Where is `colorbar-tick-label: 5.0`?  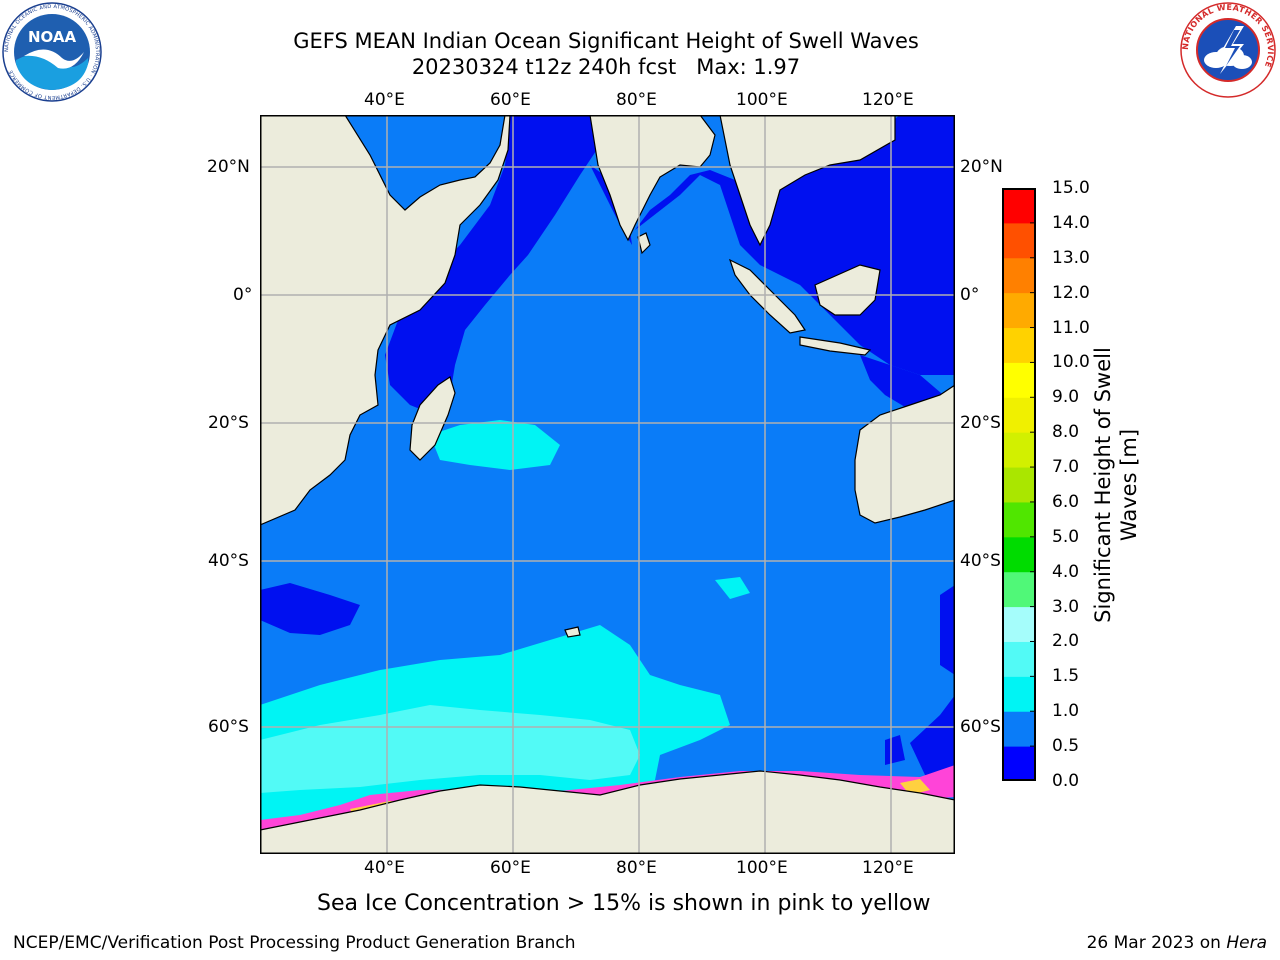
colorbar-tick-label: 5.0 is located at coordinates (1066, 536).